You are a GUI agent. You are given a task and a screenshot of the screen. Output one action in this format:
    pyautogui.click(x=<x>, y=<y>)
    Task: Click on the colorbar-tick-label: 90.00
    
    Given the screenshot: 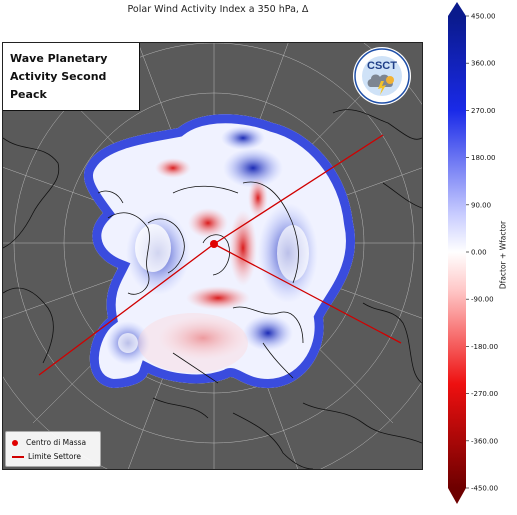 What is the action you would take?
    pyautogui.click(x=481, y=205)
    